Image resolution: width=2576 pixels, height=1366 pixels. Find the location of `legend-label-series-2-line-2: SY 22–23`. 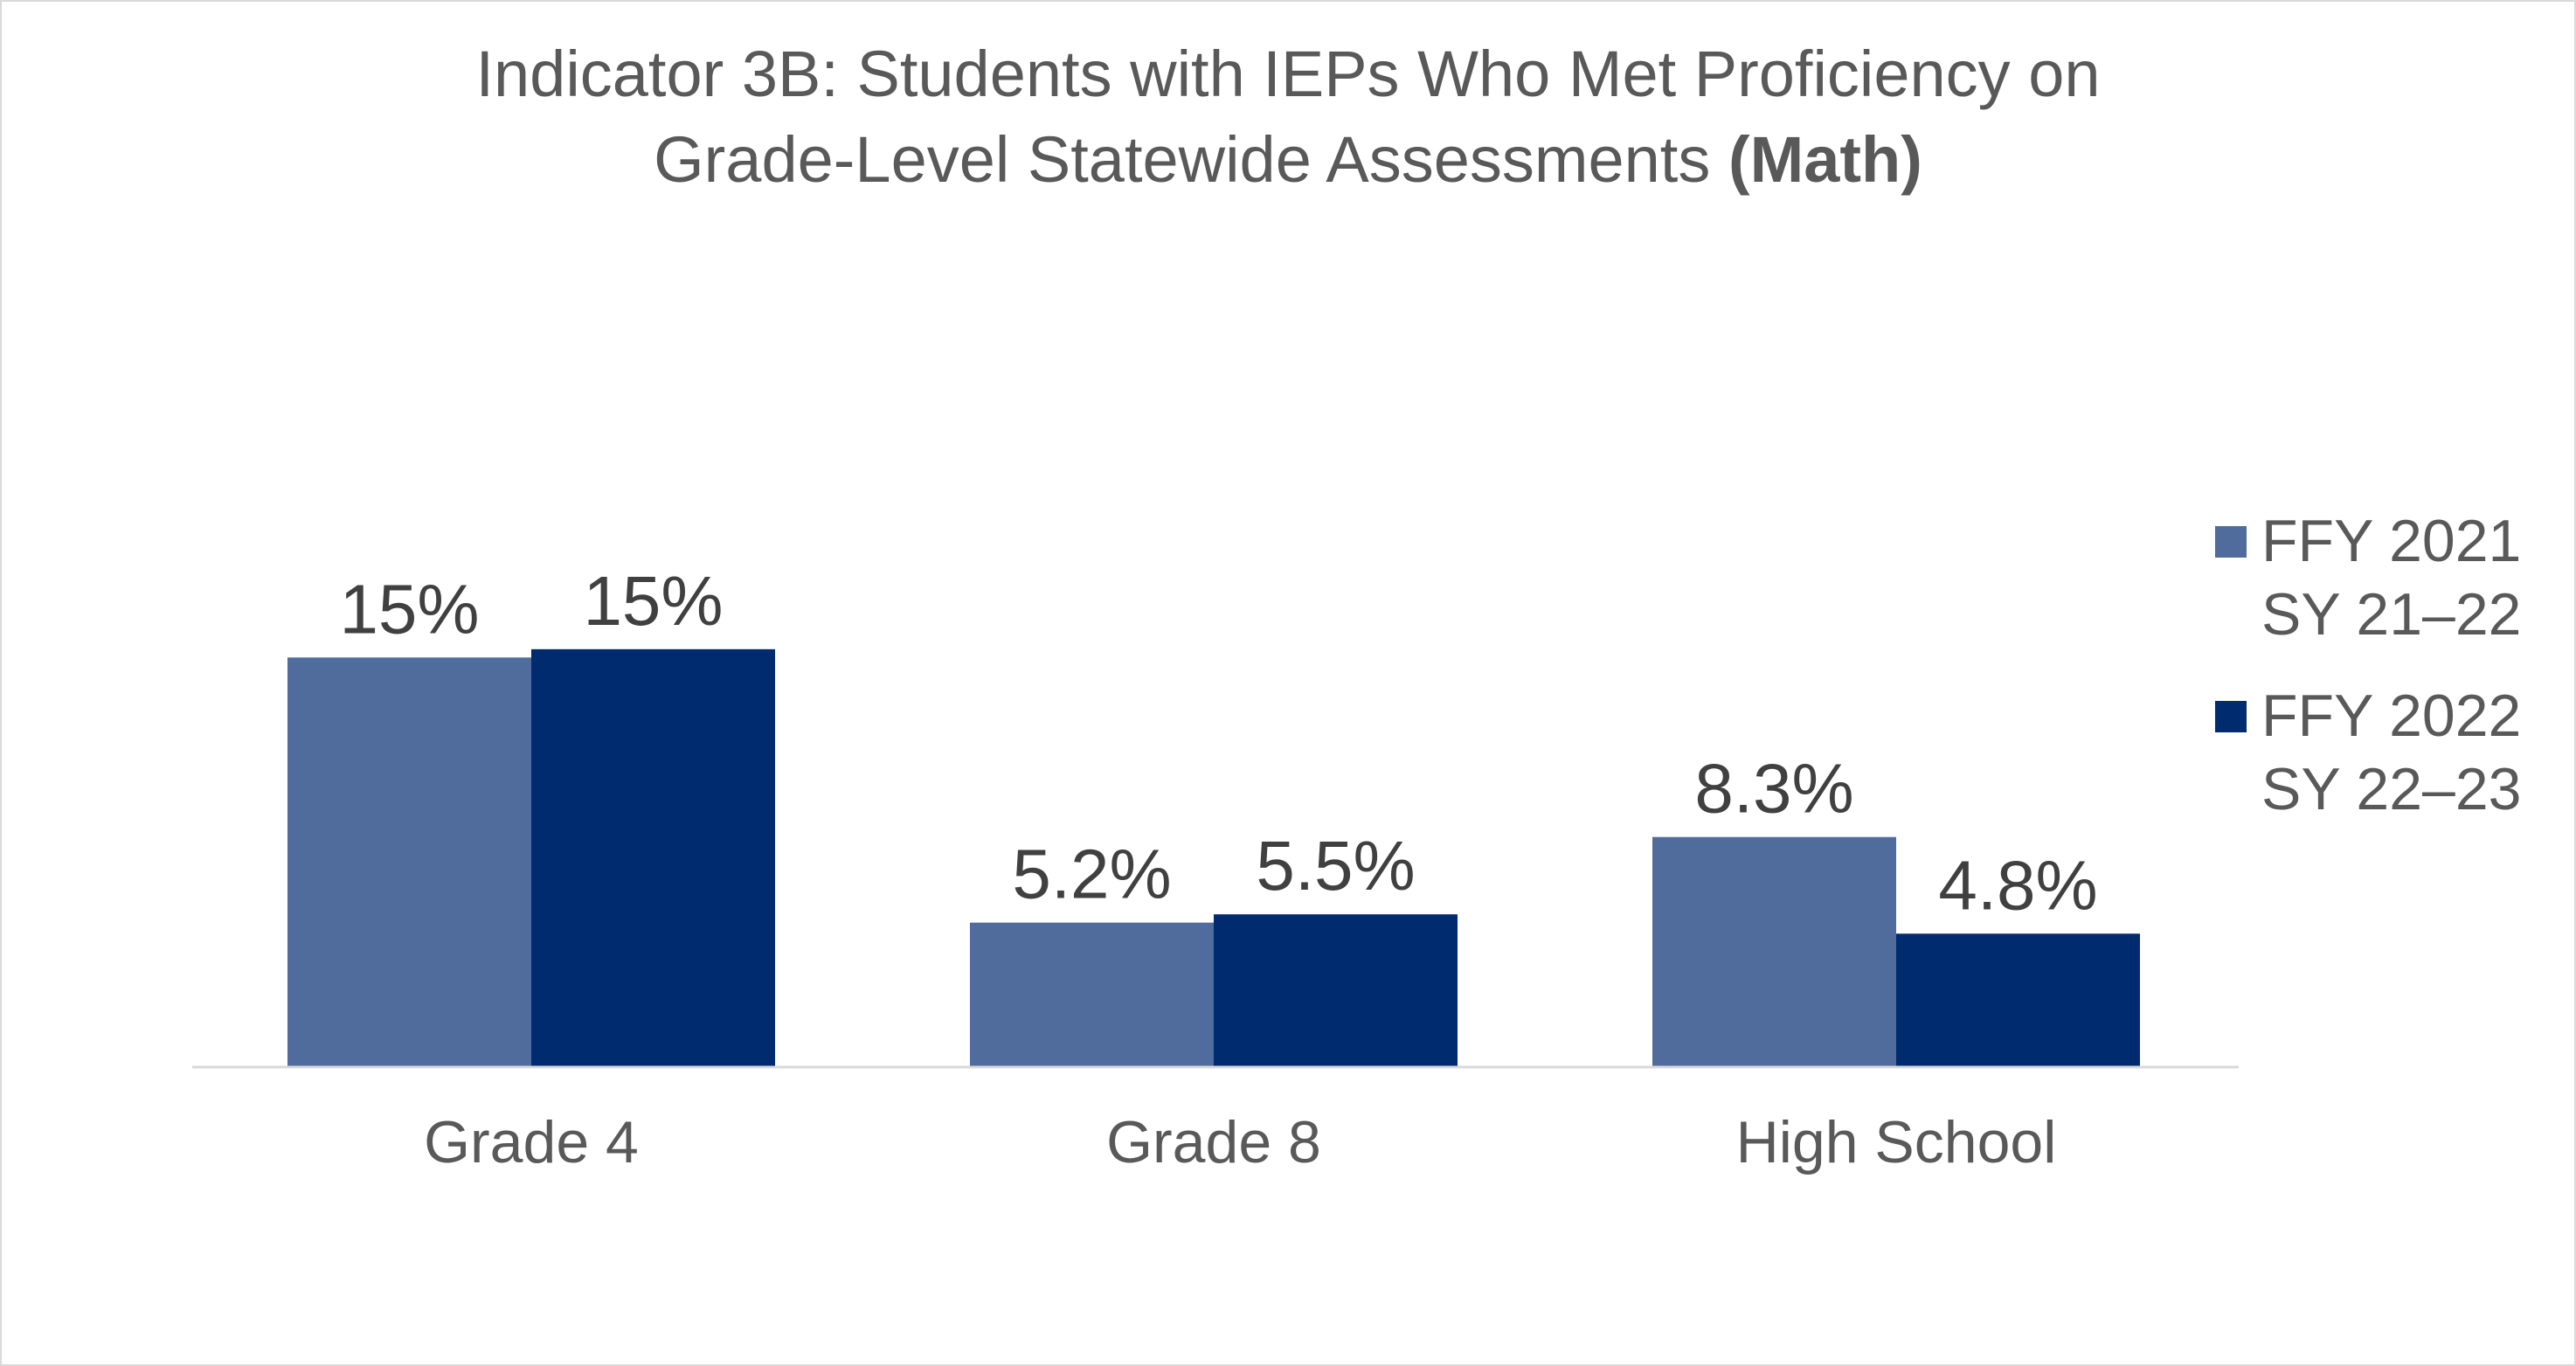

legend-label-series-2-line-2: SY 22–23 is located at coordinates (2391, 789).